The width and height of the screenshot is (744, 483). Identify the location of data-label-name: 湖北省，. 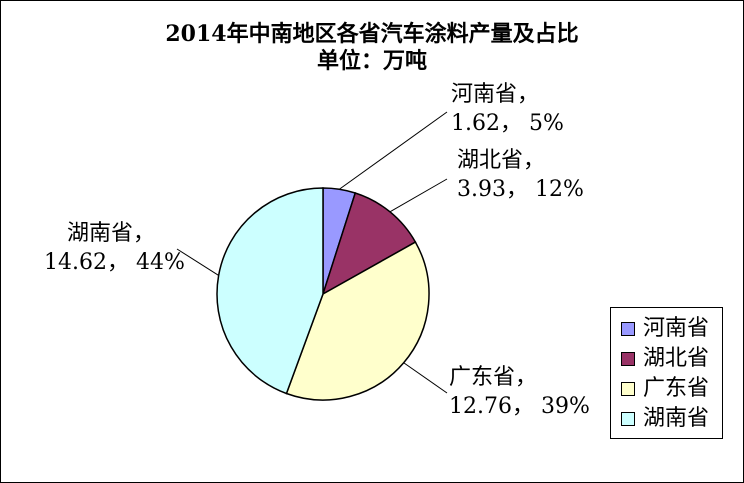
(501, 160).